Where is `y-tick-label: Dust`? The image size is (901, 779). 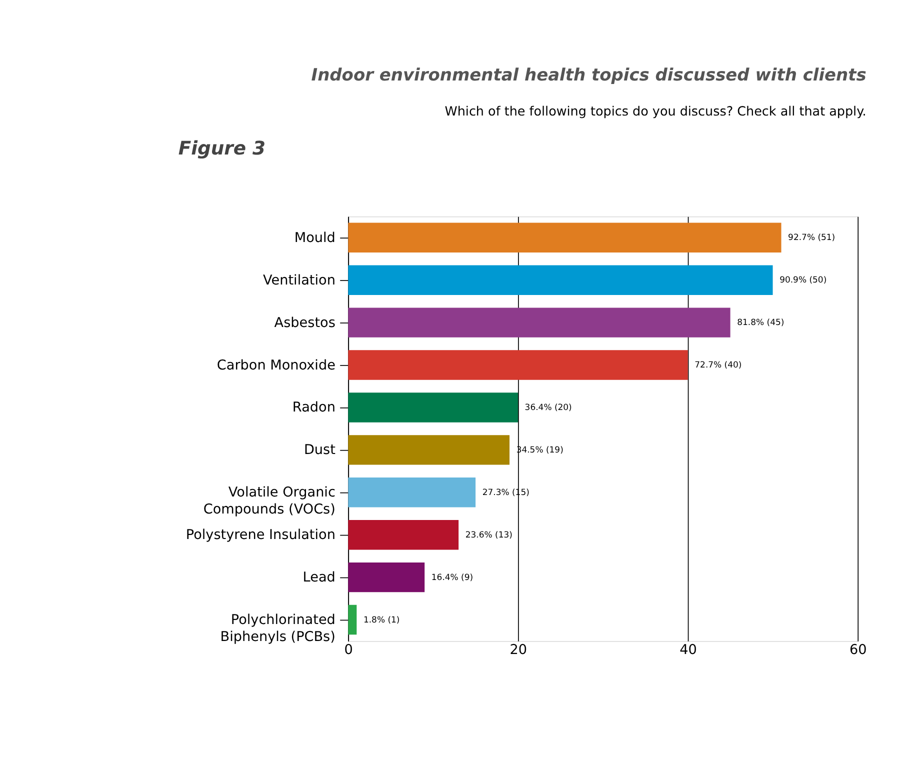 y-tick-label: Dust is located at coordinates (320, 450).